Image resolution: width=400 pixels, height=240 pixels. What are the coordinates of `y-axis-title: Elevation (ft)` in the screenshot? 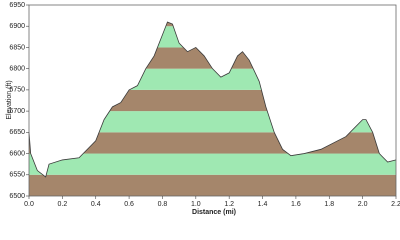 It's located at (9, 99).